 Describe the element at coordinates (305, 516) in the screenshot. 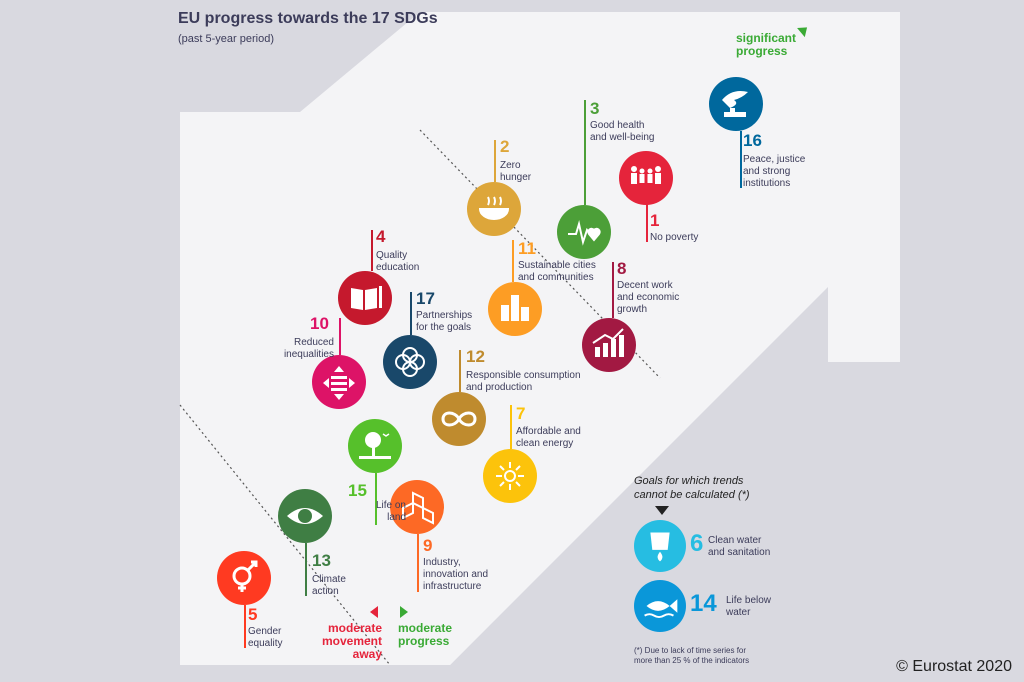

I see `goal-13-icon` at that location.